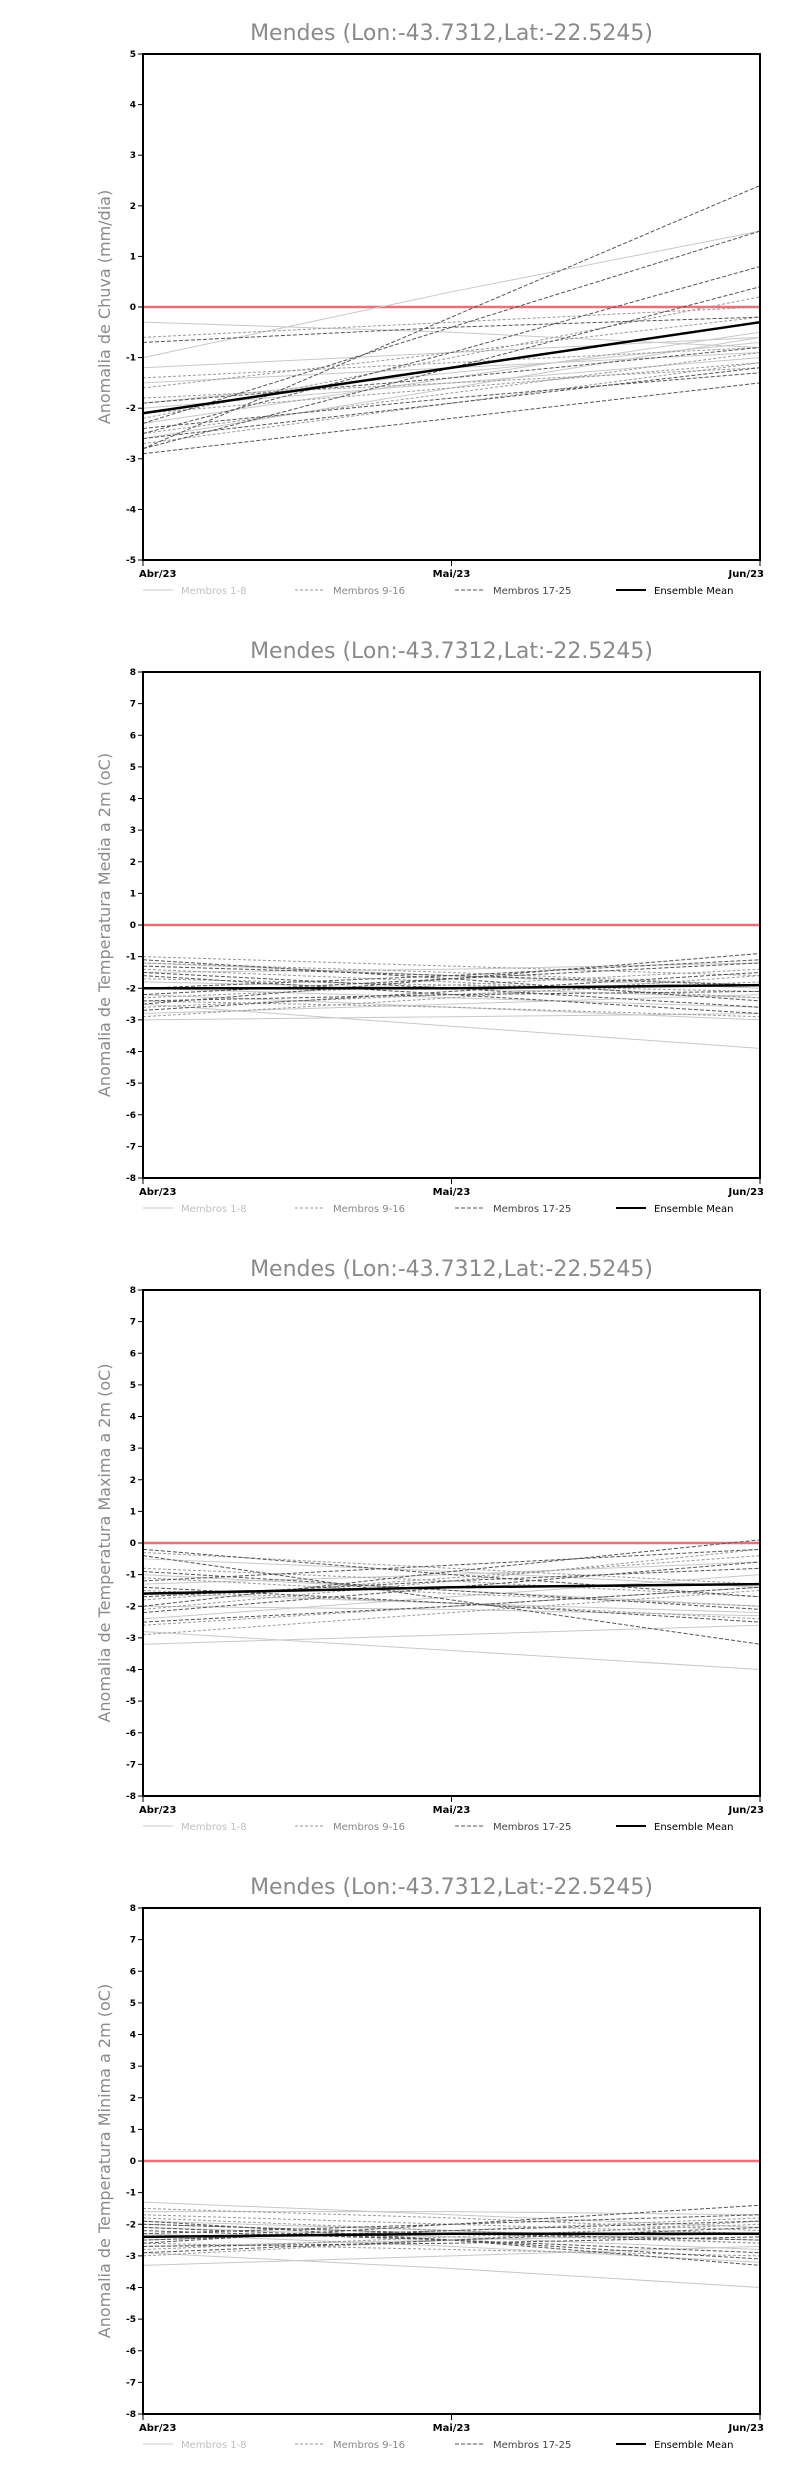  What do you see at coordinates (104, 1542) in the screenshot?
I see `y-axis-label: Anomalia de Temperatura Maxima a 2m (oC)` at bounding box center [104, 1542].